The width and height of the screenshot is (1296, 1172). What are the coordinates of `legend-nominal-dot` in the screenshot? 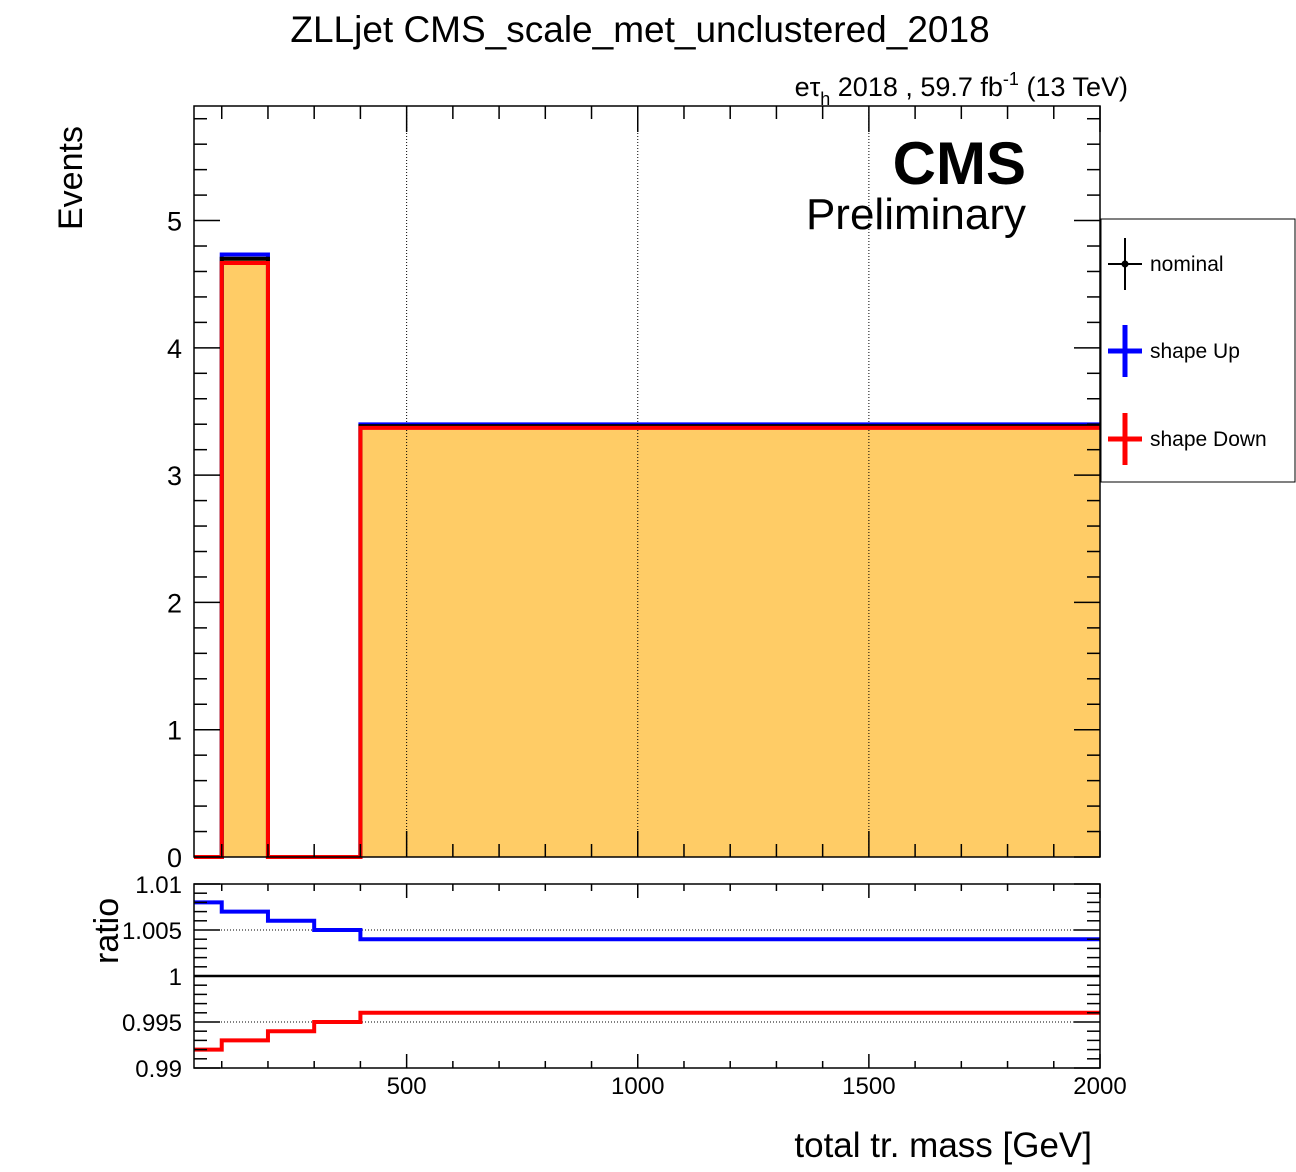 It's located at (1125, 264).